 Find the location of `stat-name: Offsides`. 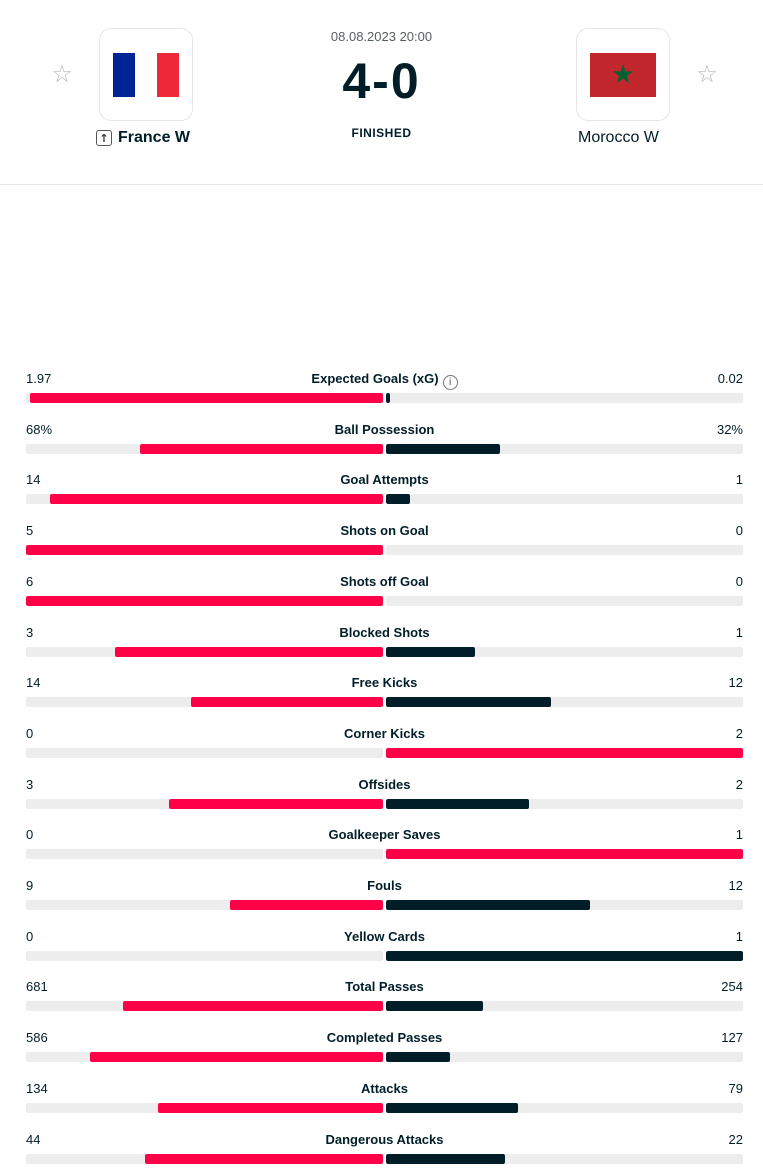

stat-name: Offsides is located at coordinates (384, 785).